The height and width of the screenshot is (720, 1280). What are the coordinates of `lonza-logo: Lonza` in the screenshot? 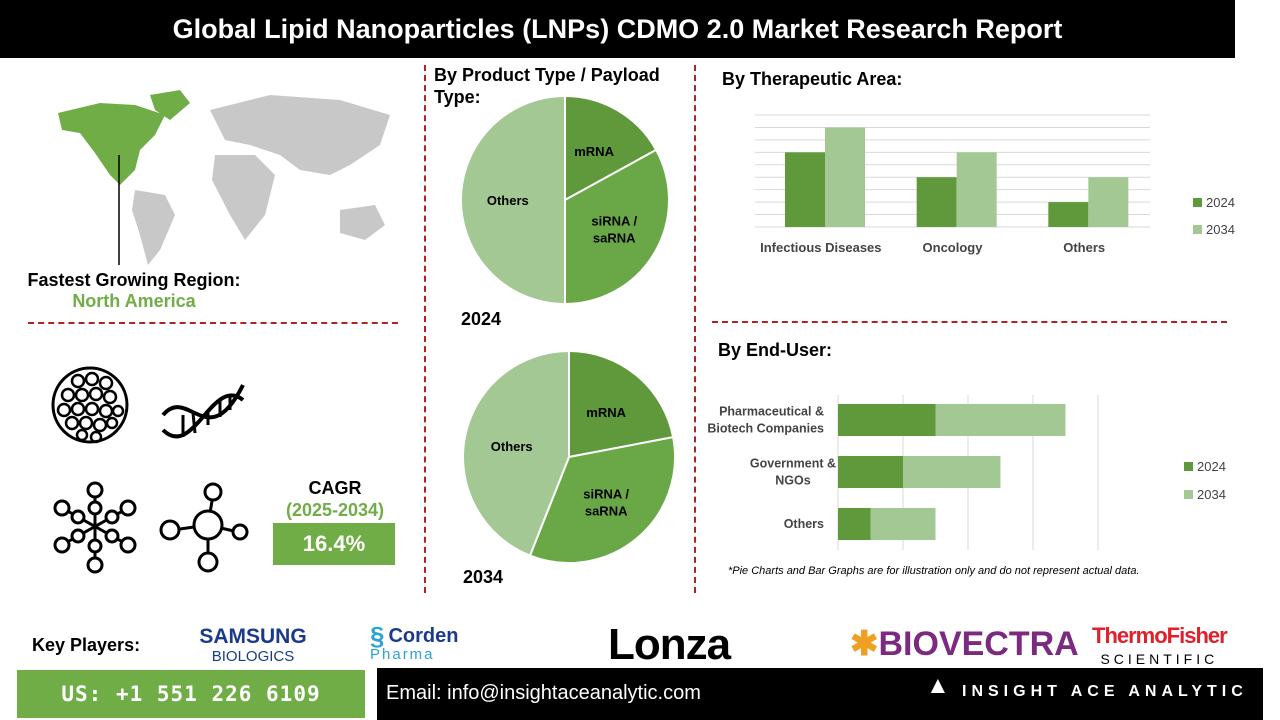 It's located at (669, 644).